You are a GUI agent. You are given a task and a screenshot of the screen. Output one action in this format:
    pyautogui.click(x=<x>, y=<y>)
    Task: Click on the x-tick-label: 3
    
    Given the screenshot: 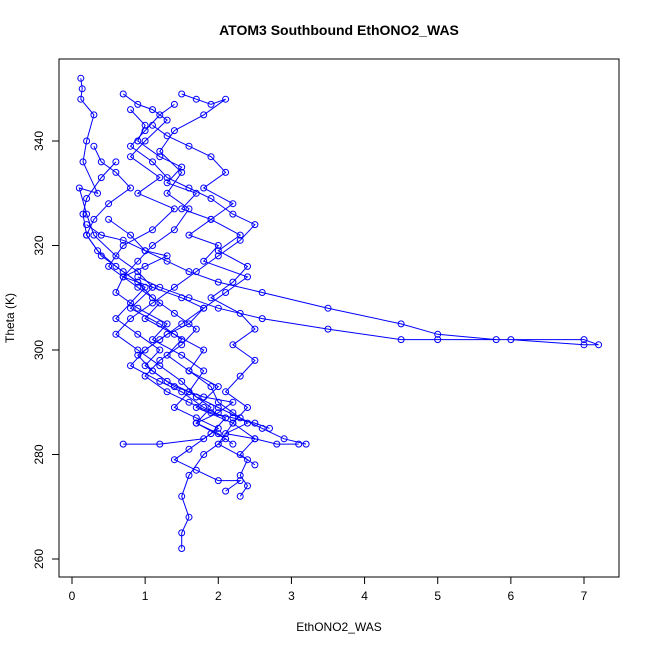 What is the action you would take?
    pyautogui.click(x=291, y=596)
    